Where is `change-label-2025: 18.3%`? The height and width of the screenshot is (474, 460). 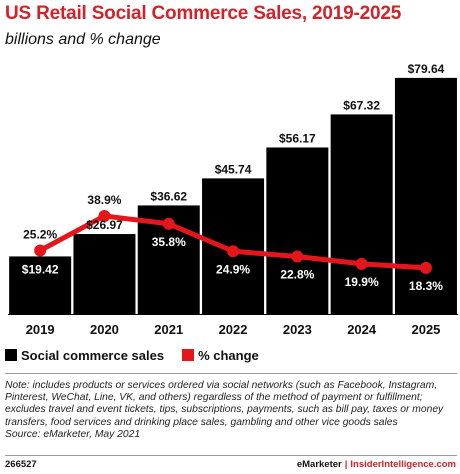
change-label-2025: 18.3% is located at coordinates (426, 286).